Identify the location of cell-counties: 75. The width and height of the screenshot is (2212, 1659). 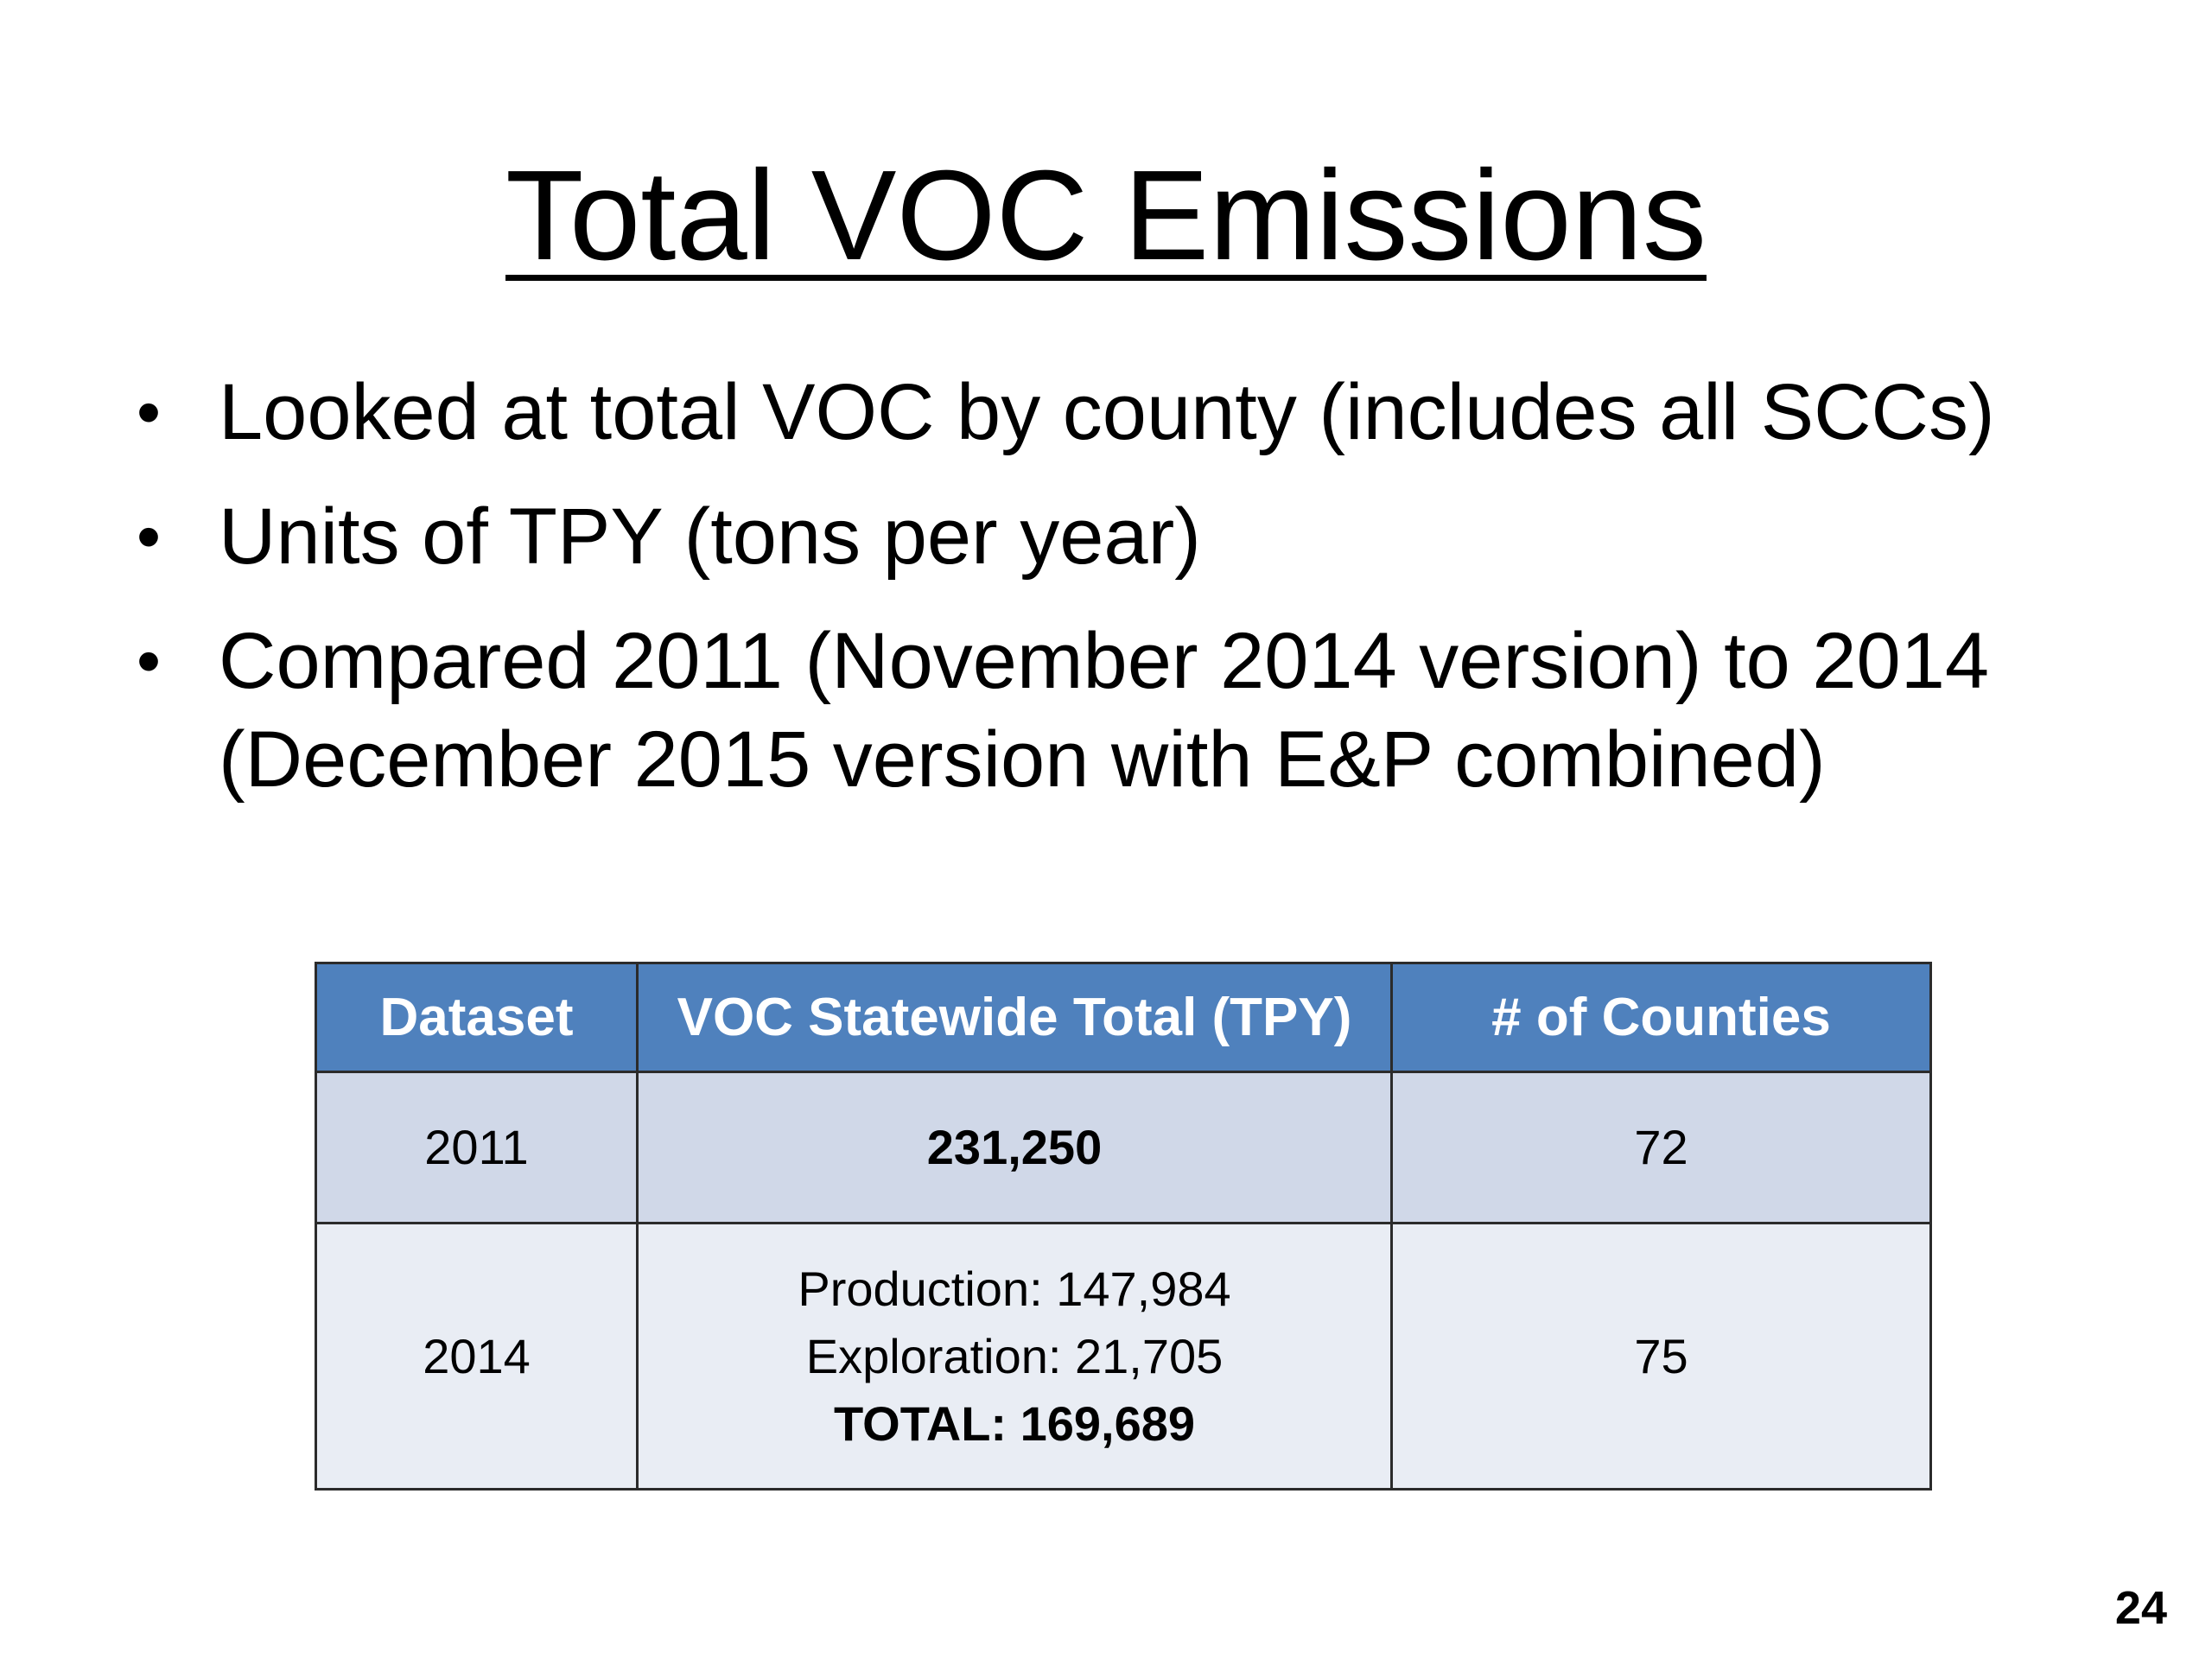
(1661, 1356).